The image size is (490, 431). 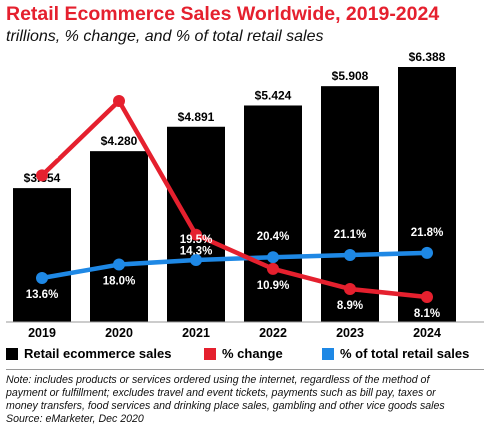 I want to click on bar-value-label: $6.388, so click(x=427, y=57).